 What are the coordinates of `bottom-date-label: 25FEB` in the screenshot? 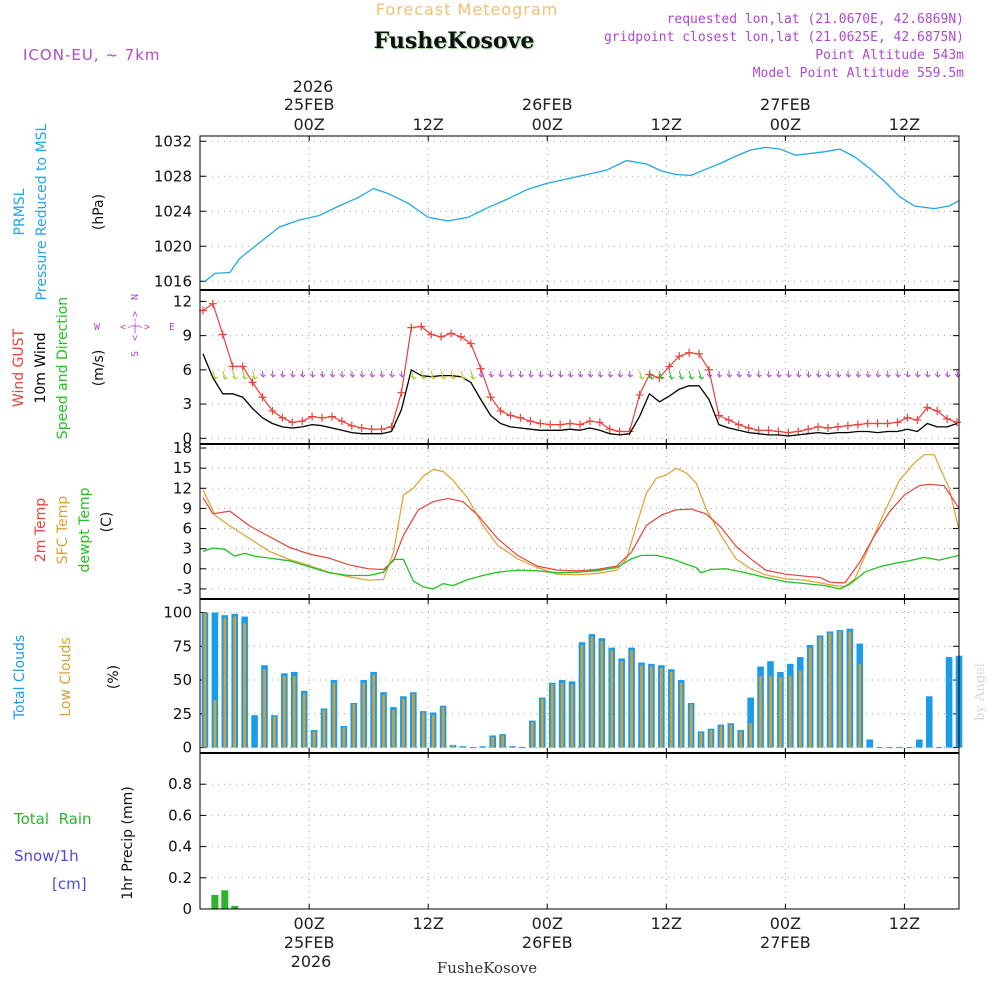 It's located at (309, 942).